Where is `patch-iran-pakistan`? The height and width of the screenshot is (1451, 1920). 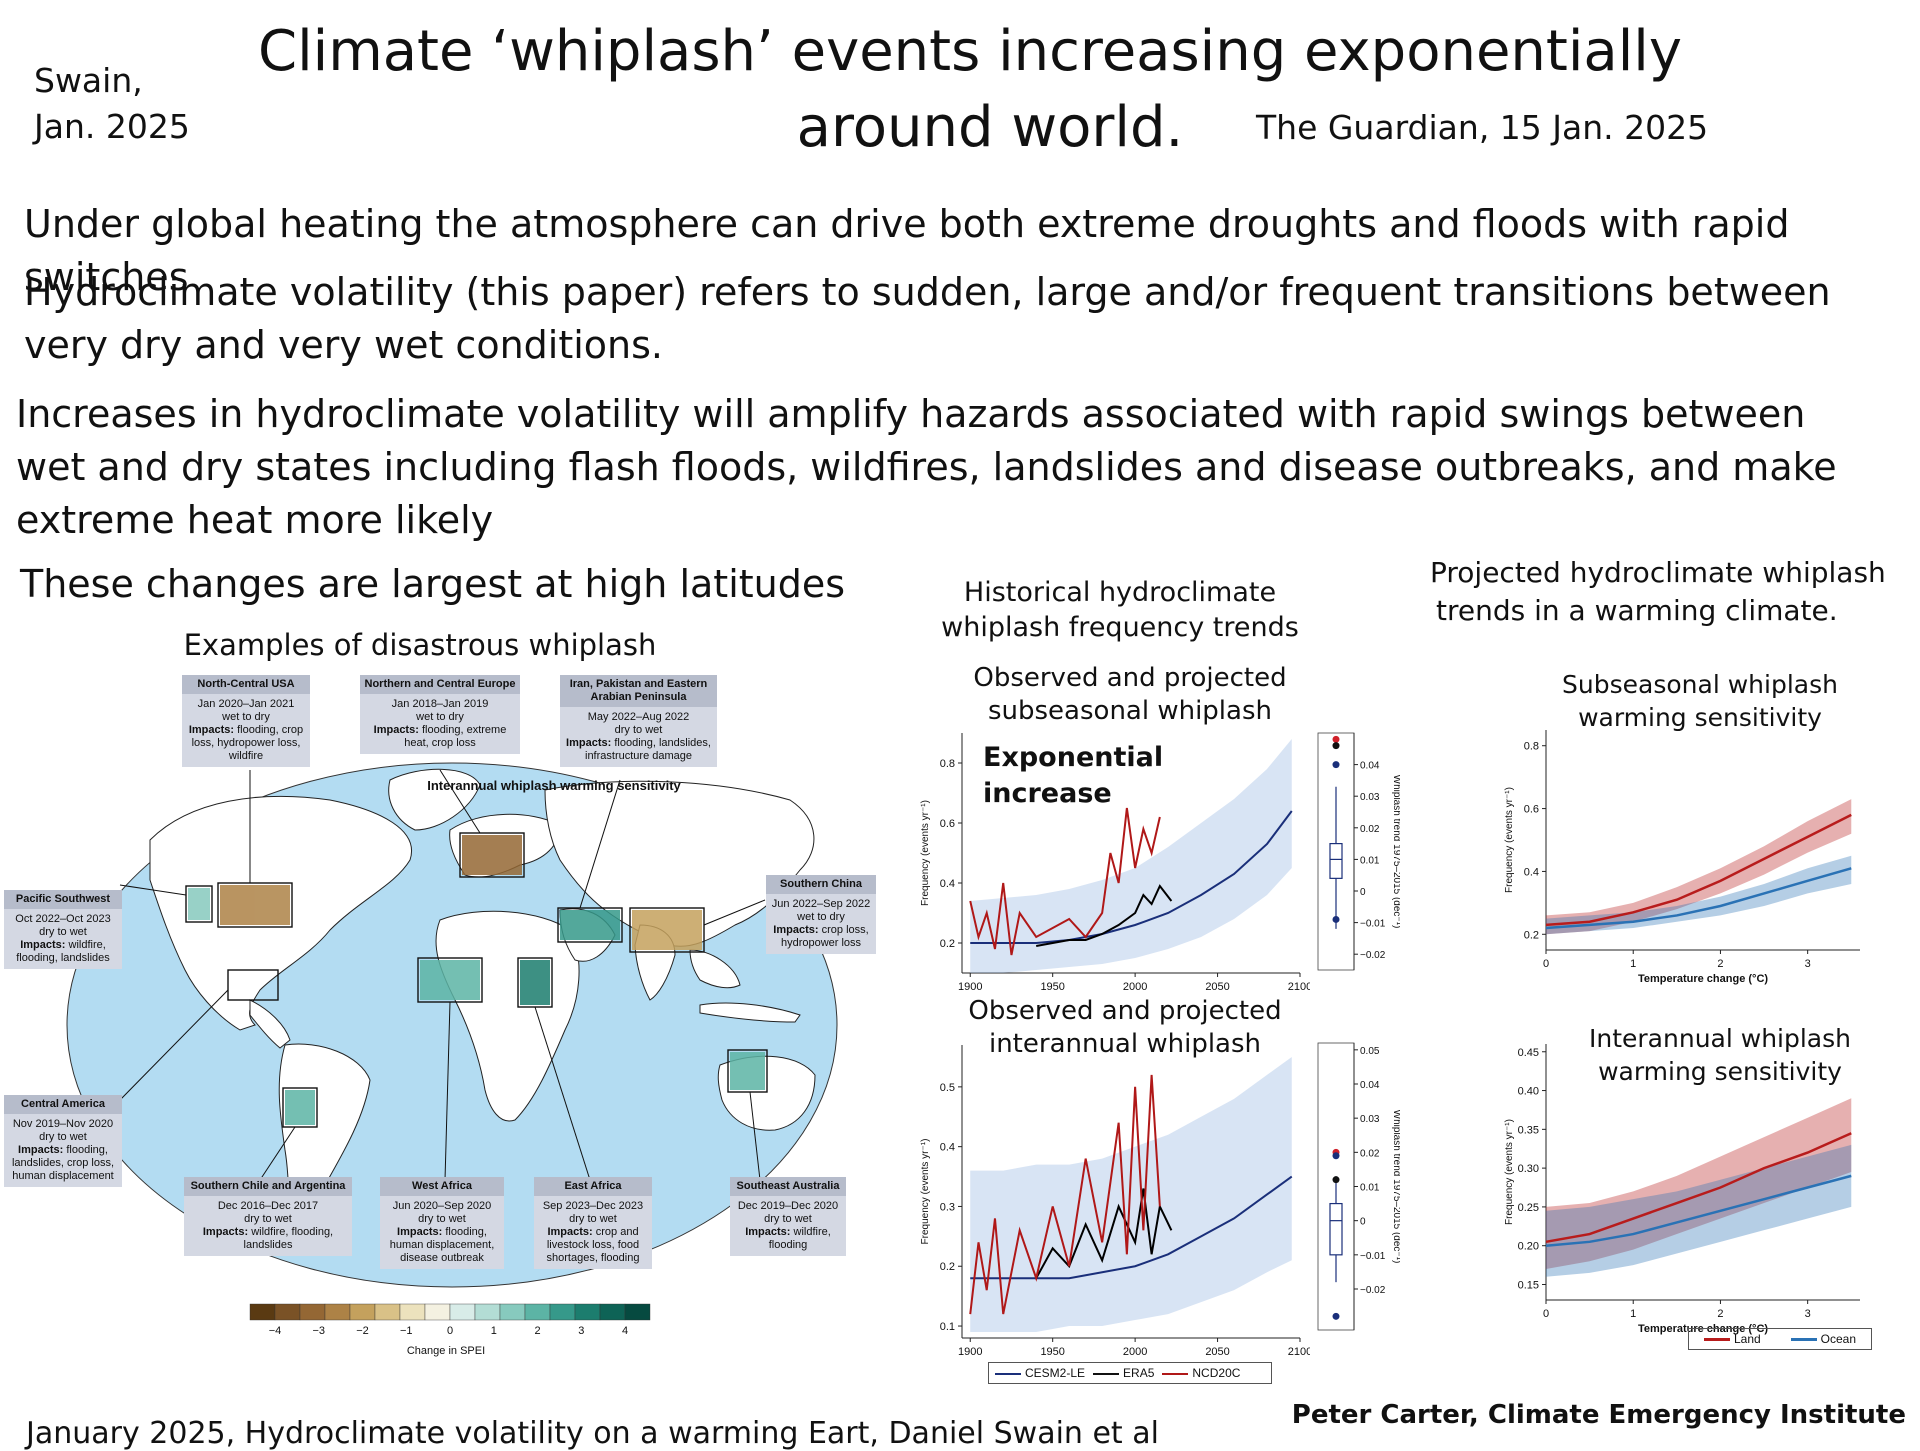
patch-iran-pakistan is located at coordinates (590, 925).